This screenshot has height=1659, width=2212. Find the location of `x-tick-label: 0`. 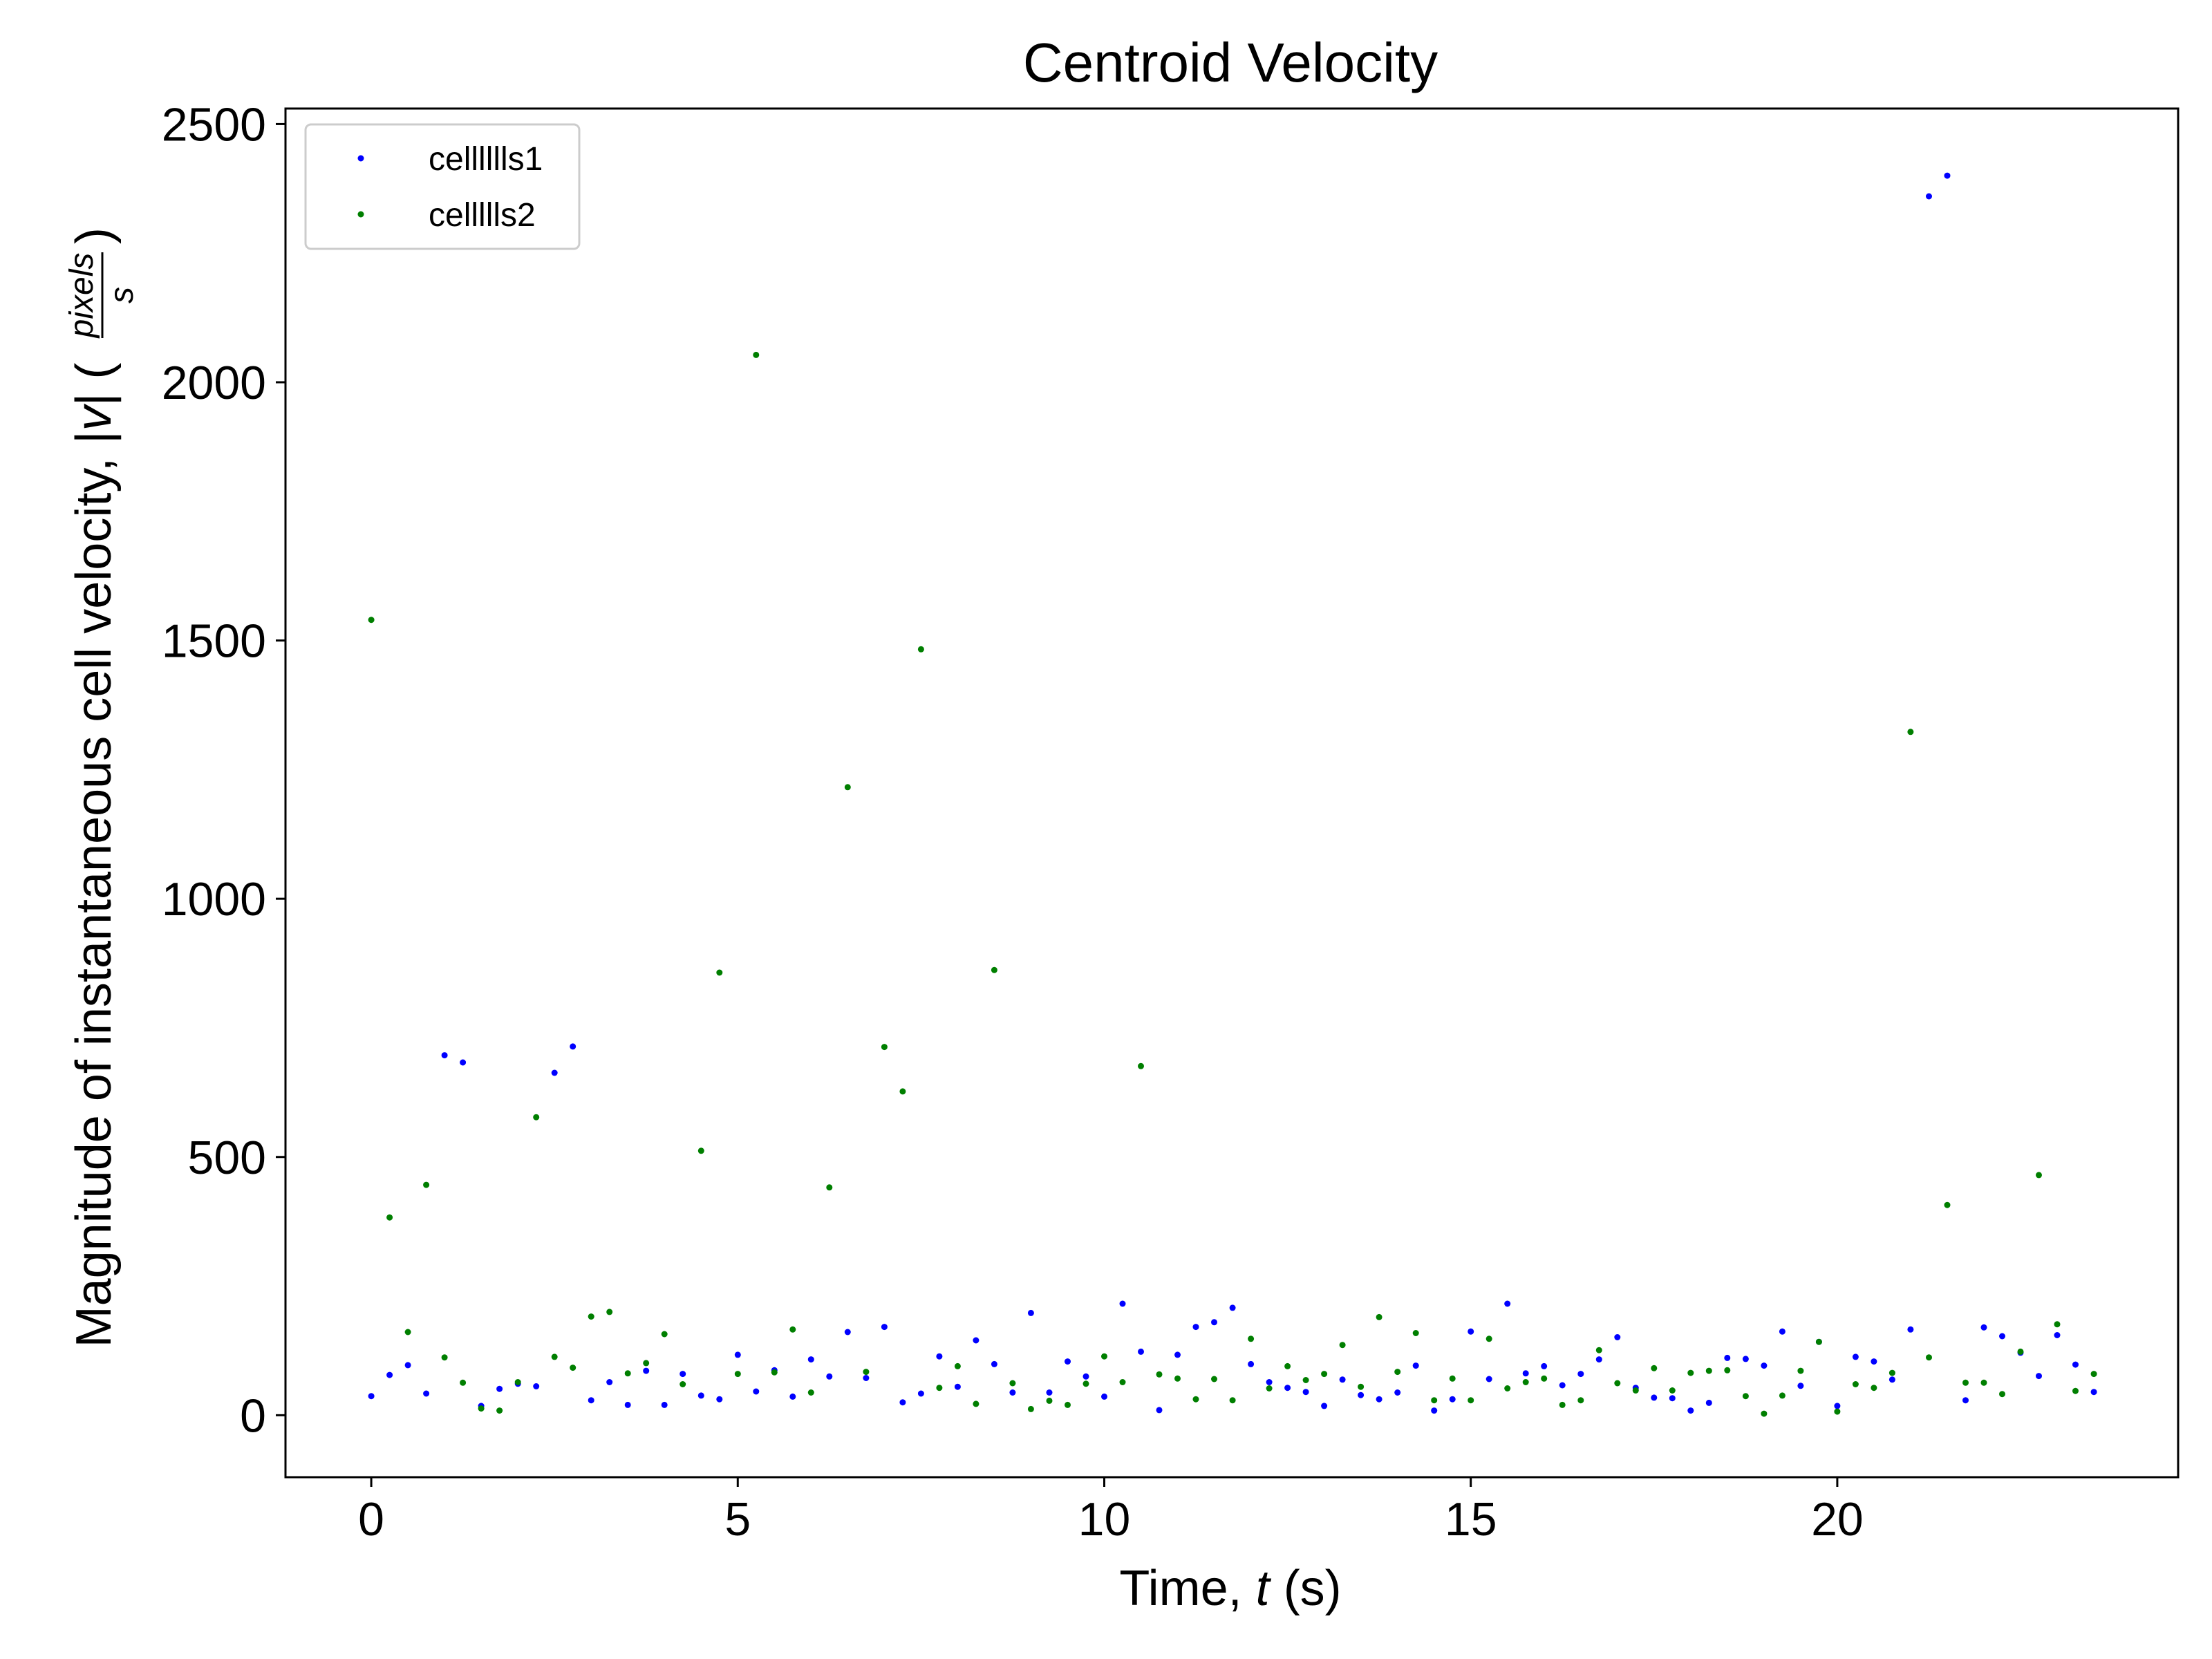

x-tick-label: 0 is located at coordinates (371, 1520).